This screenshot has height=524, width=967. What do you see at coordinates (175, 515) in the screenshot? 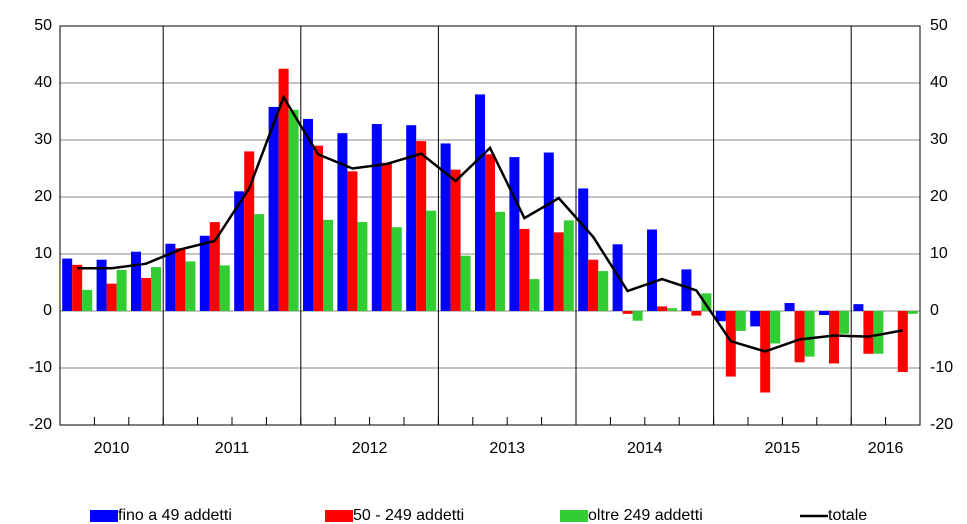
I see `legend-label: fino a 49 addetti` at bounding box center [175, 515].